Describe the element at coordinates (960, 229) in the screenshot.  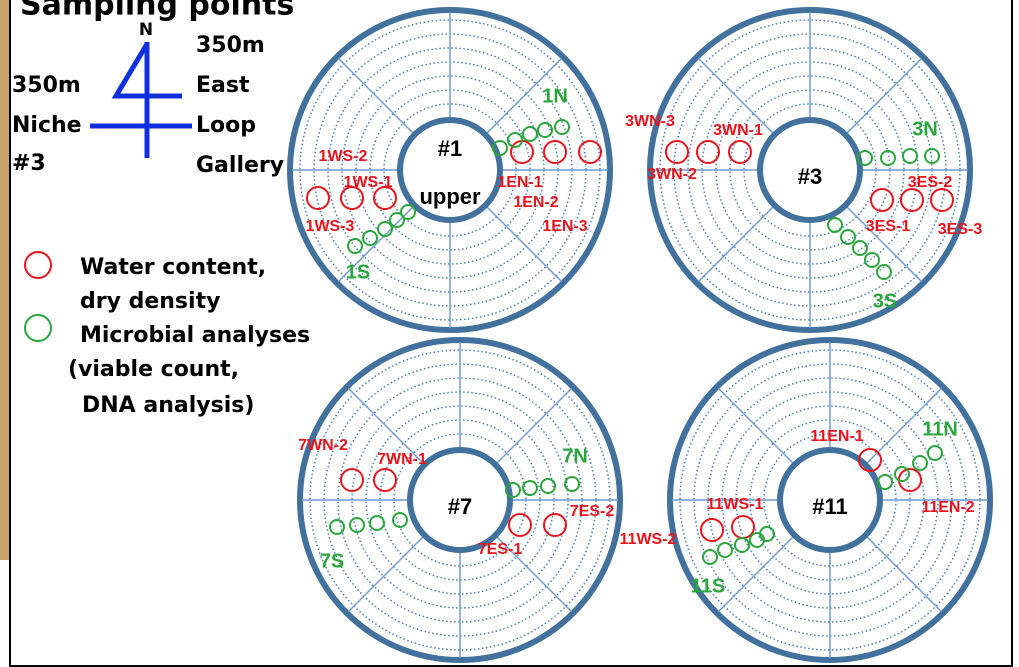
I see `sample-label: 3ES-3` at that location.